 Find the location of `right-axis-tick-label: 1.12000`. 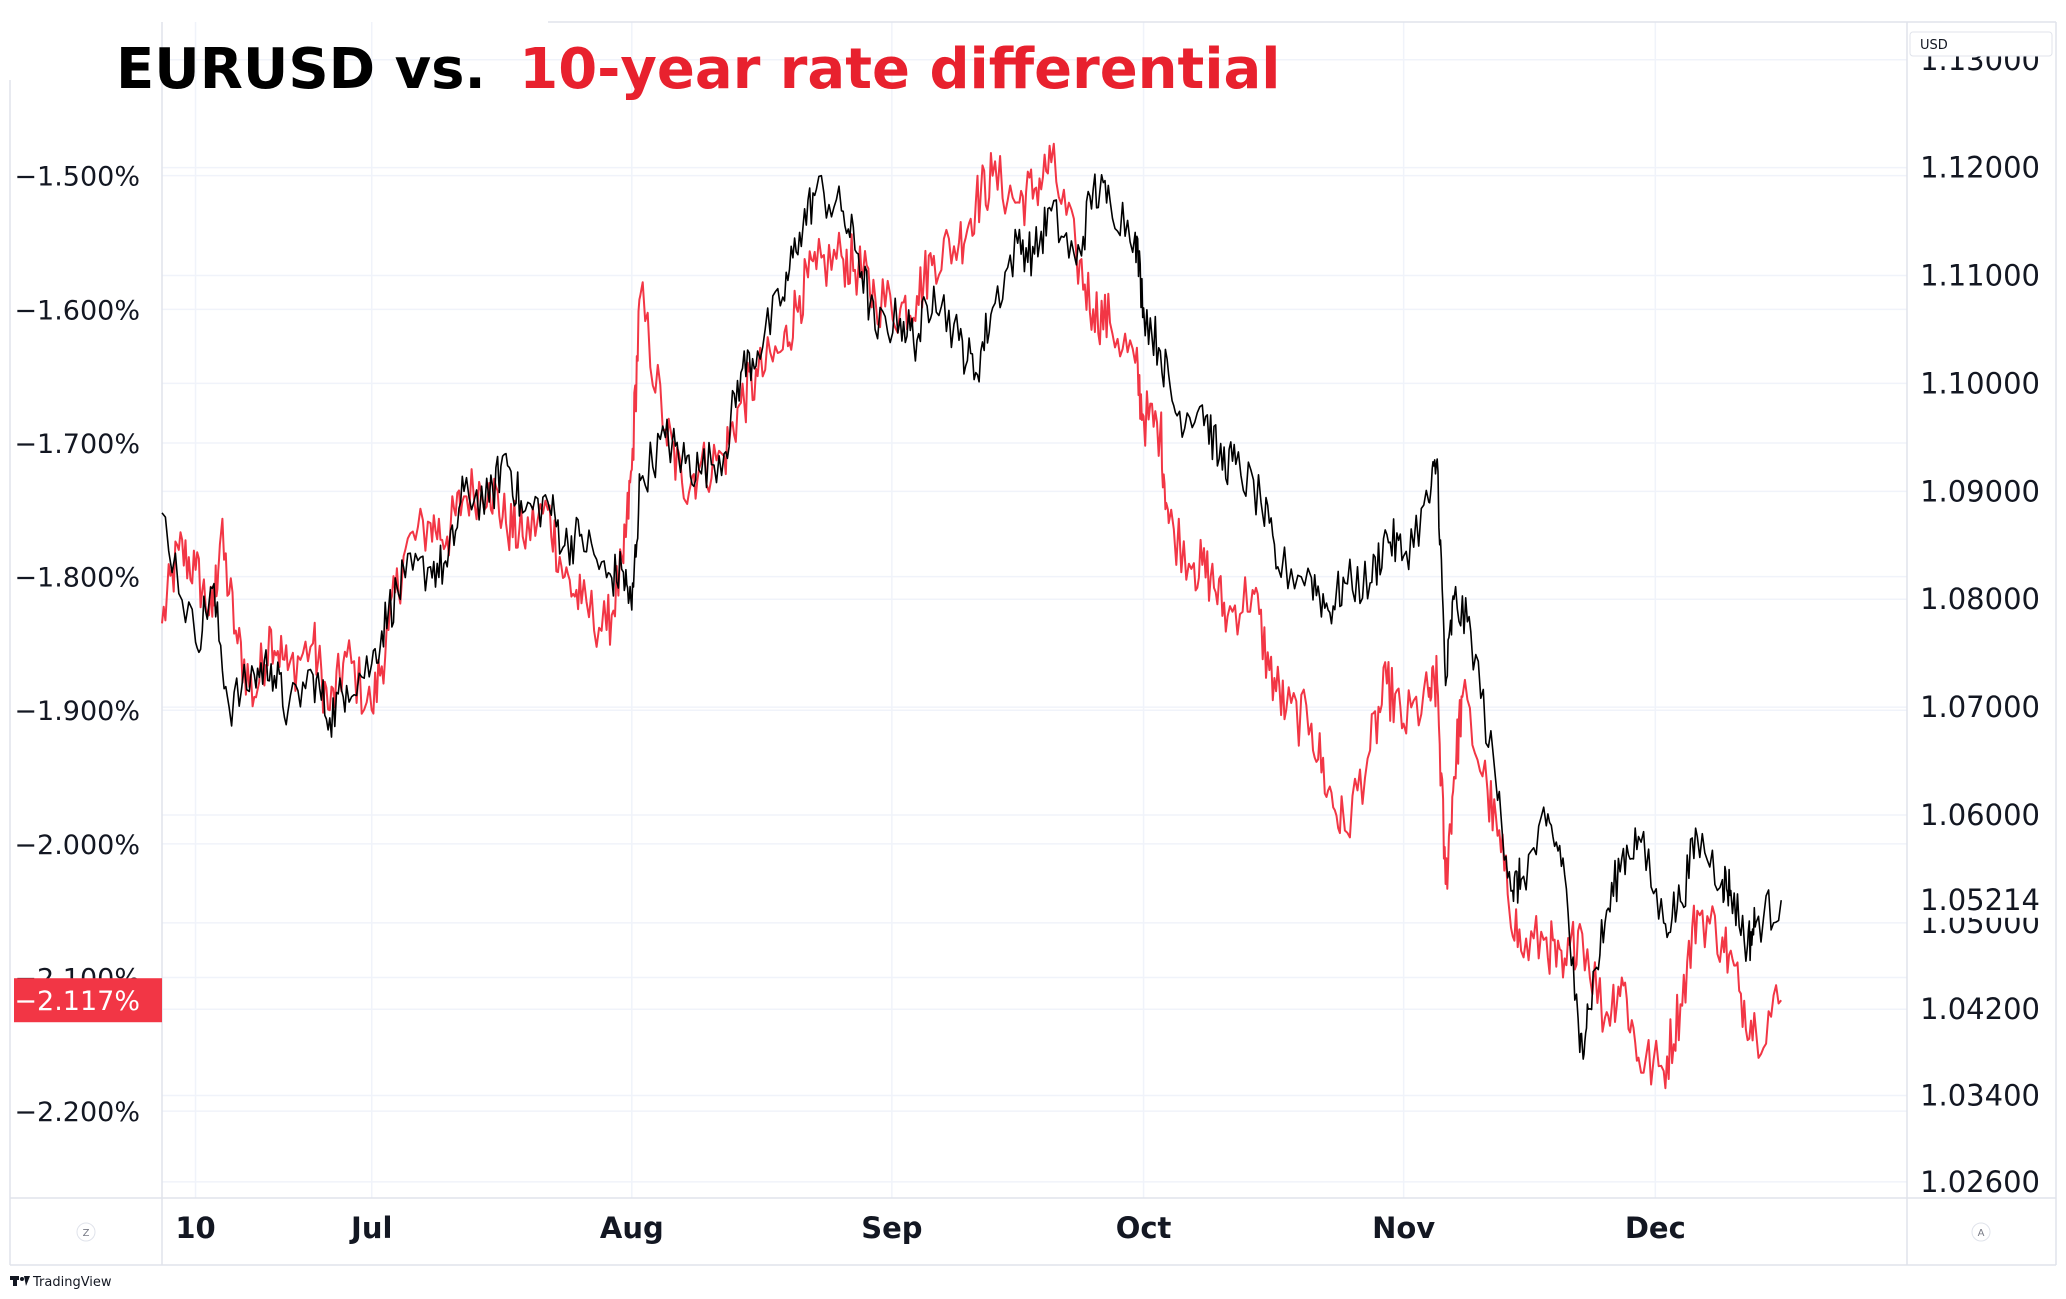

right-axis-tick-label: 1.12000 is located at coordinates (1980, 168).